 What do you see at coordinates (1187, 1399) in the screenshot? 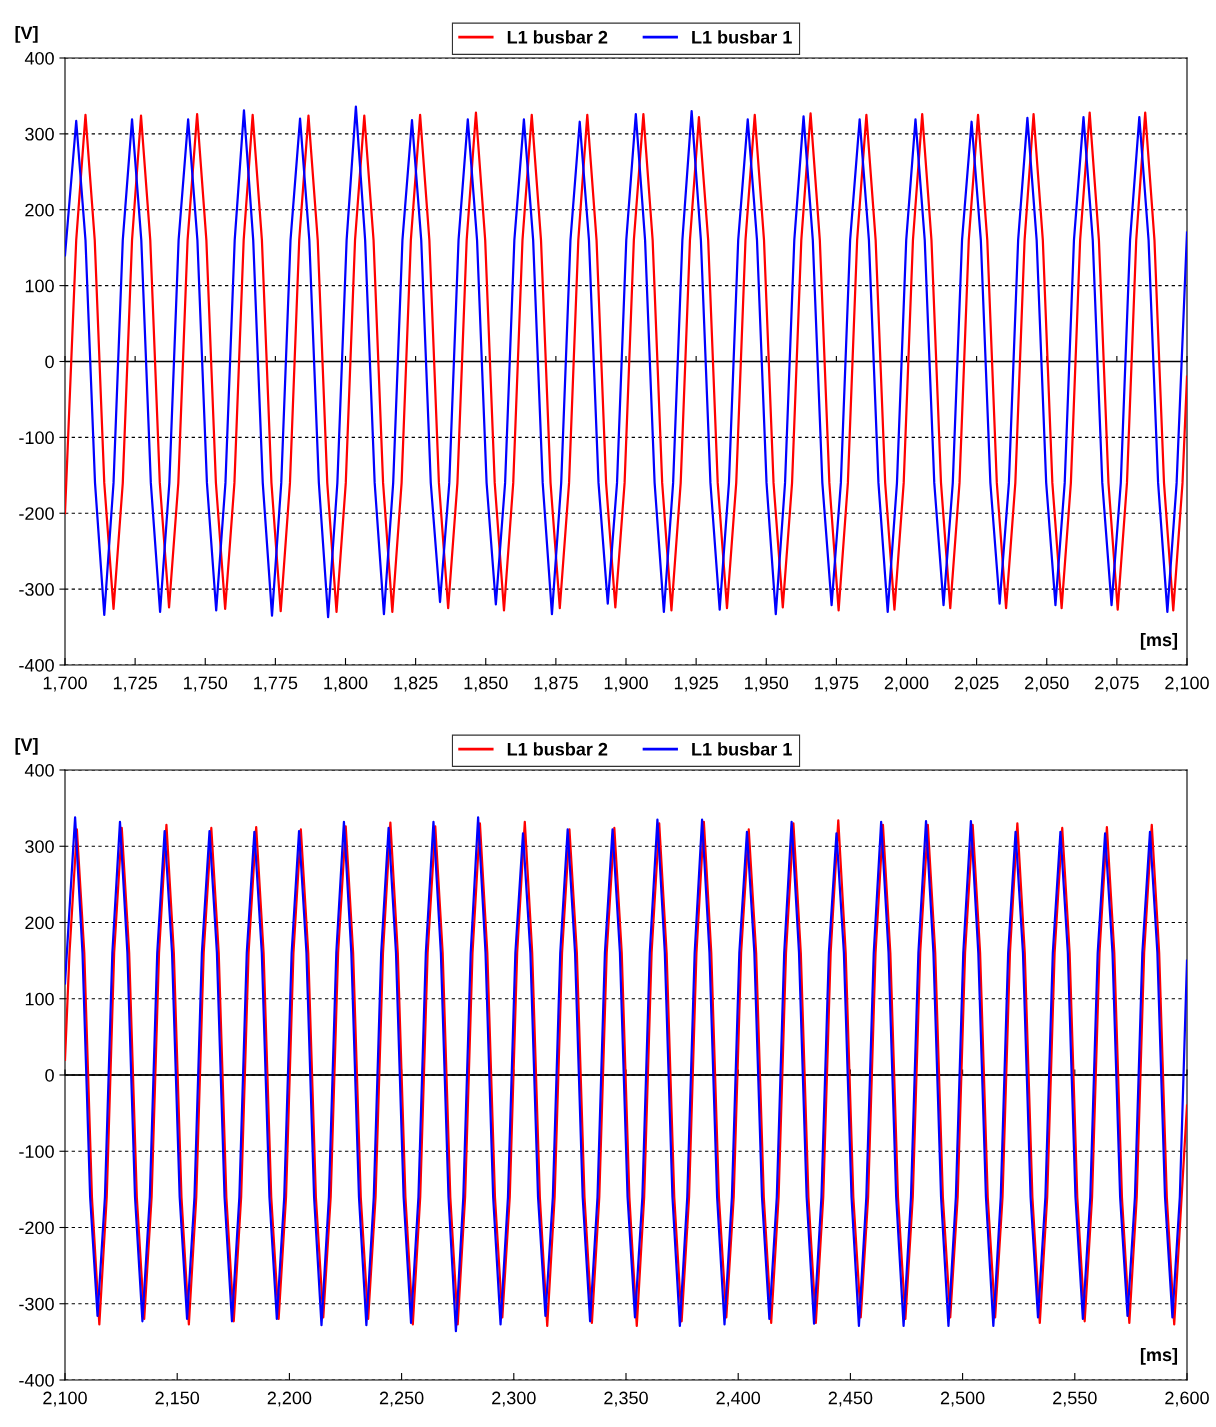
I see `x-tick-label: 2,600` at bounding box center [1187, 1399].